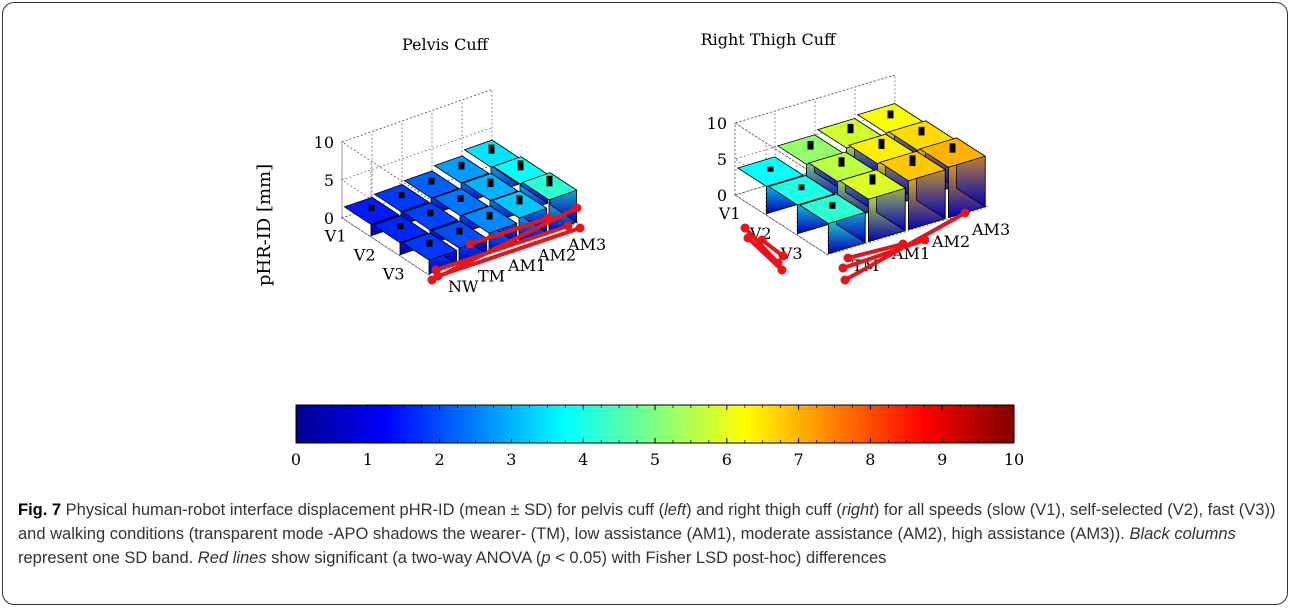 This screenshot has width=1292, height=609. I want to click on colorbar-tick-label: 2, so click(440, 459).